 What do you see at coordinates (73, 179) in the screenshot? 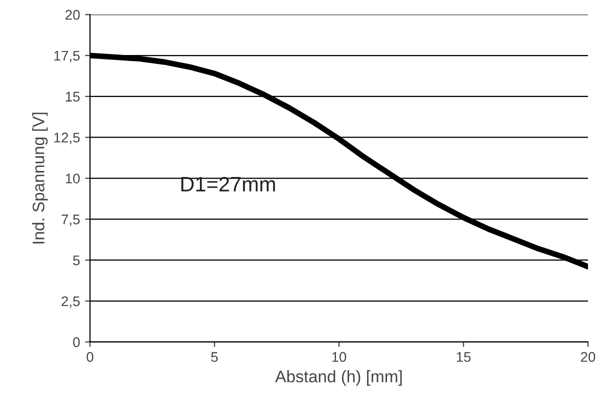
I see `y-tick-label: 10` at bounding box center [73, 179].